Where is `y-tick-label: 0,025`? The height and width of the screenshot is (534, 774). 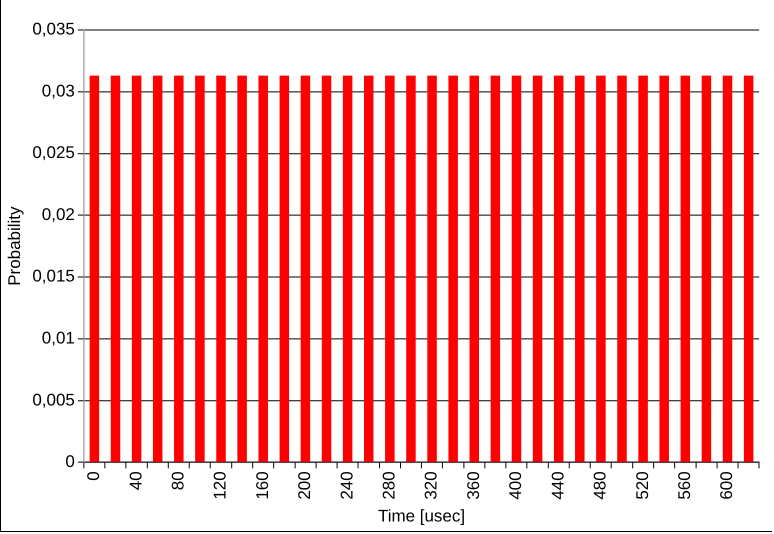
y-tick-label: 0,025 is located at coordinates (53, 152).